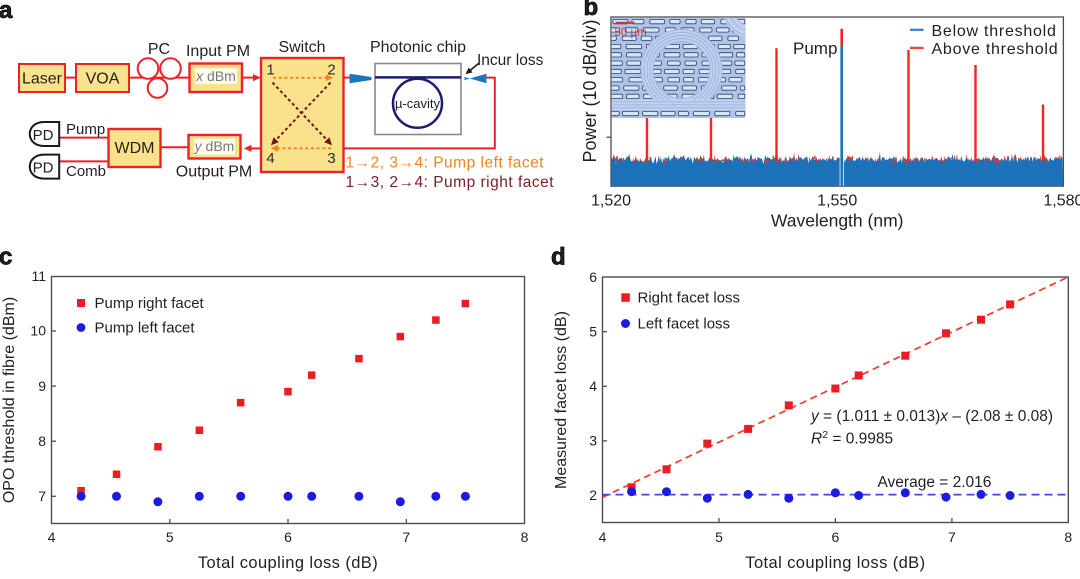 The height and width of the screenshot is (579, 1080). I want to click on svg-text: OPO threshold in fibre (dBm), so click(9, 400).